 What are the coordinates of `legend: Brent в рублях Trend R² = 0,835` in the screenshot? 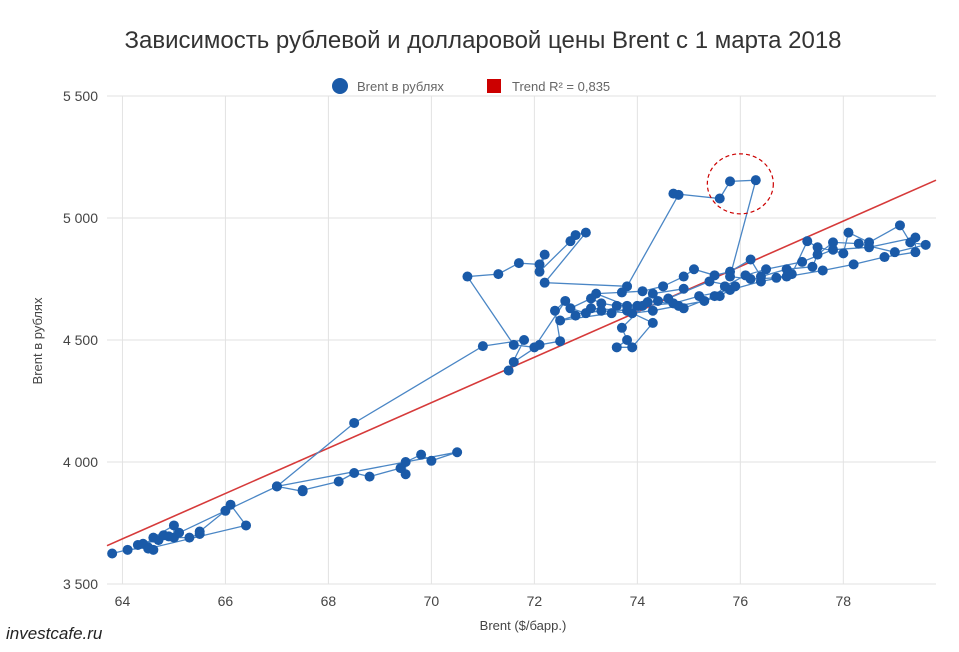 It's located at (471, 86).